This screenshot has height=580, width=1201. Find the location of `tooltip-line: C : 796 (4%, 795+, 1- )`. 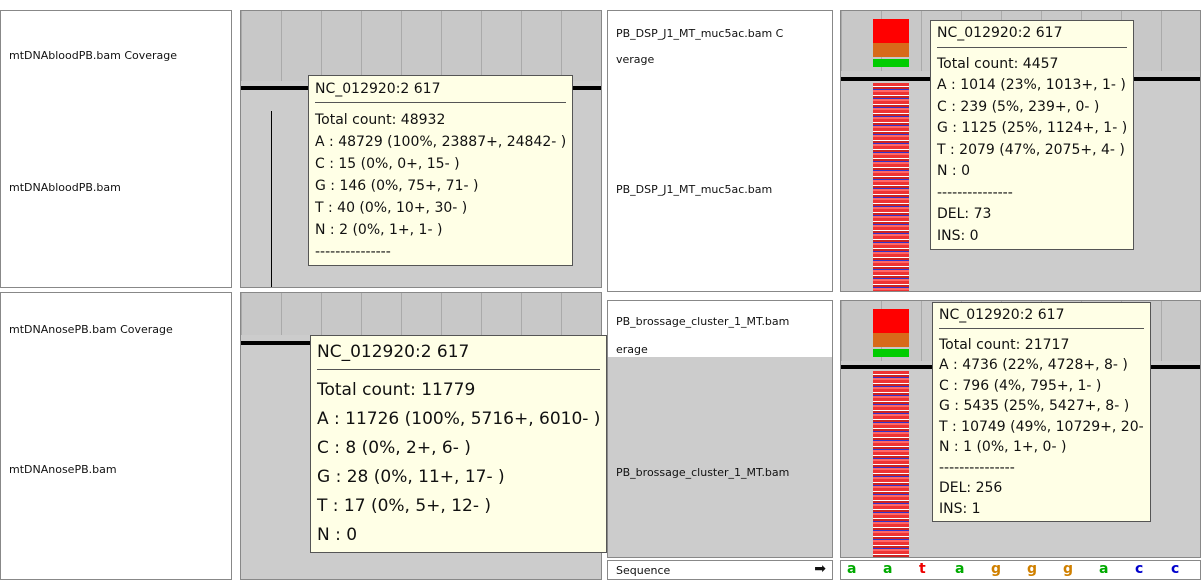

tooltip-line: C : 796 (4%, 795+, 1- ) is located at coordinates (1020, 385).